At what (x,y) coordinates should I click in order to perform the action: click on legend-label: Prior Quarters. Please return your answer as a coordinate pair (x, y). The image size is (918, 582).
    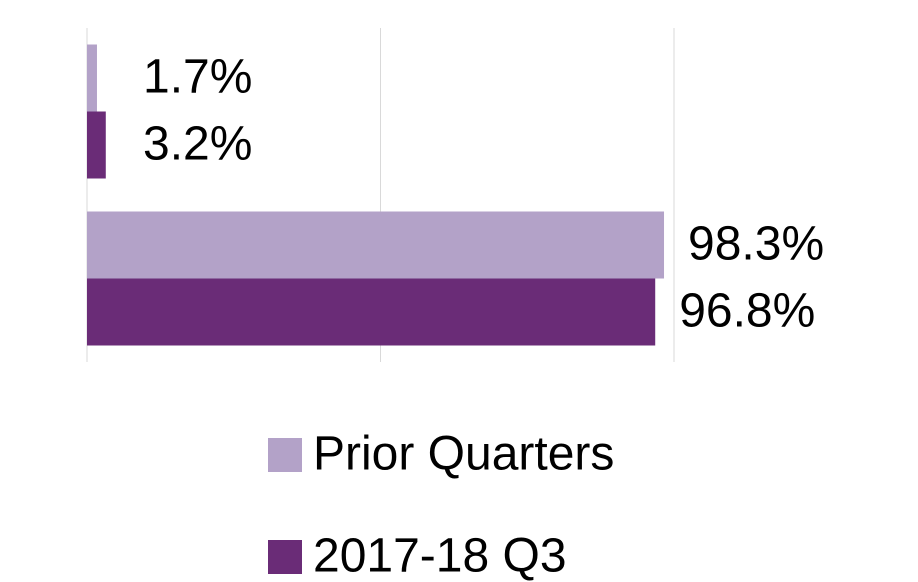
    Looking at the image, I should click on (463, 454).